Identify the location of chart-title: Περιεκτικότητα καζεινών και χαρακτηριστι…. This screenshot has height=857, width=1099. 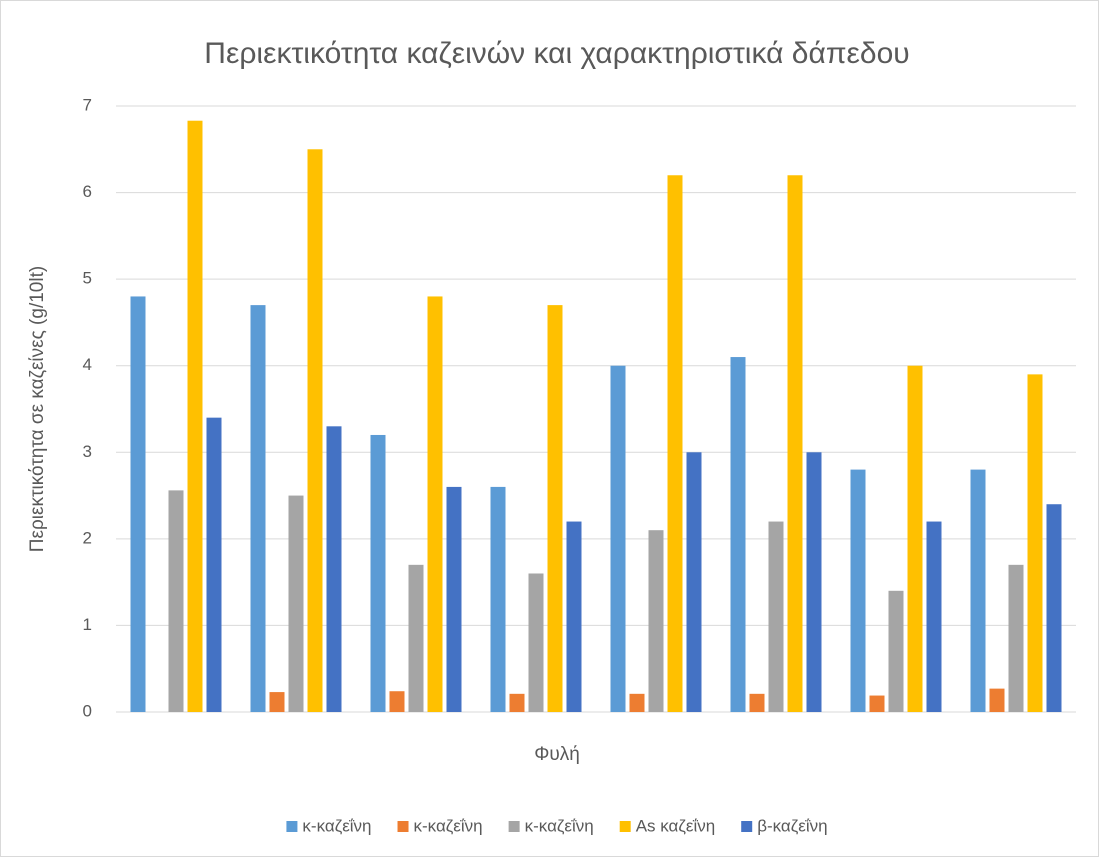
(556, 53).